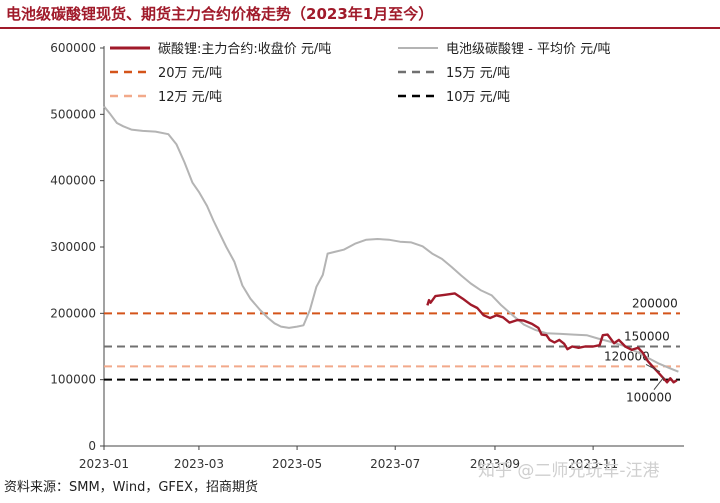 The height and width of the screenshot is (503, 720). I want to click on legend-label: 12万 元/吨, so click(190, 97).